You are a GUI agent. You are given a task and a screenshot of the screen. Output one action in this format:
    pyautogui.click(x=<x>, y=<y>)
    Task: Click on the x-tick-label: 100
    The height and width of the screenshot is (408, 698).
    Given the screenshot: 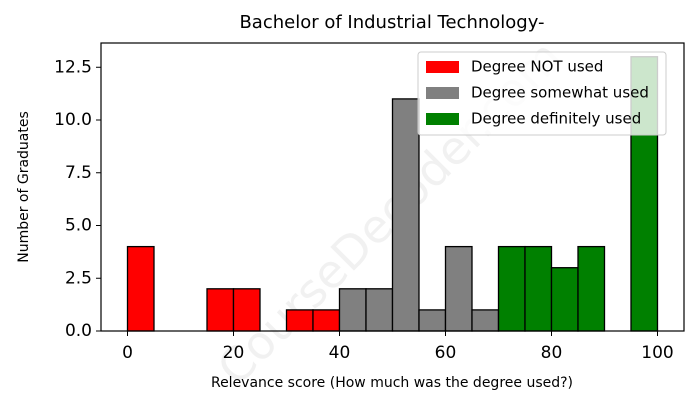 What is the action you would take?
    pyautogui.click(x=657, y=353)
    